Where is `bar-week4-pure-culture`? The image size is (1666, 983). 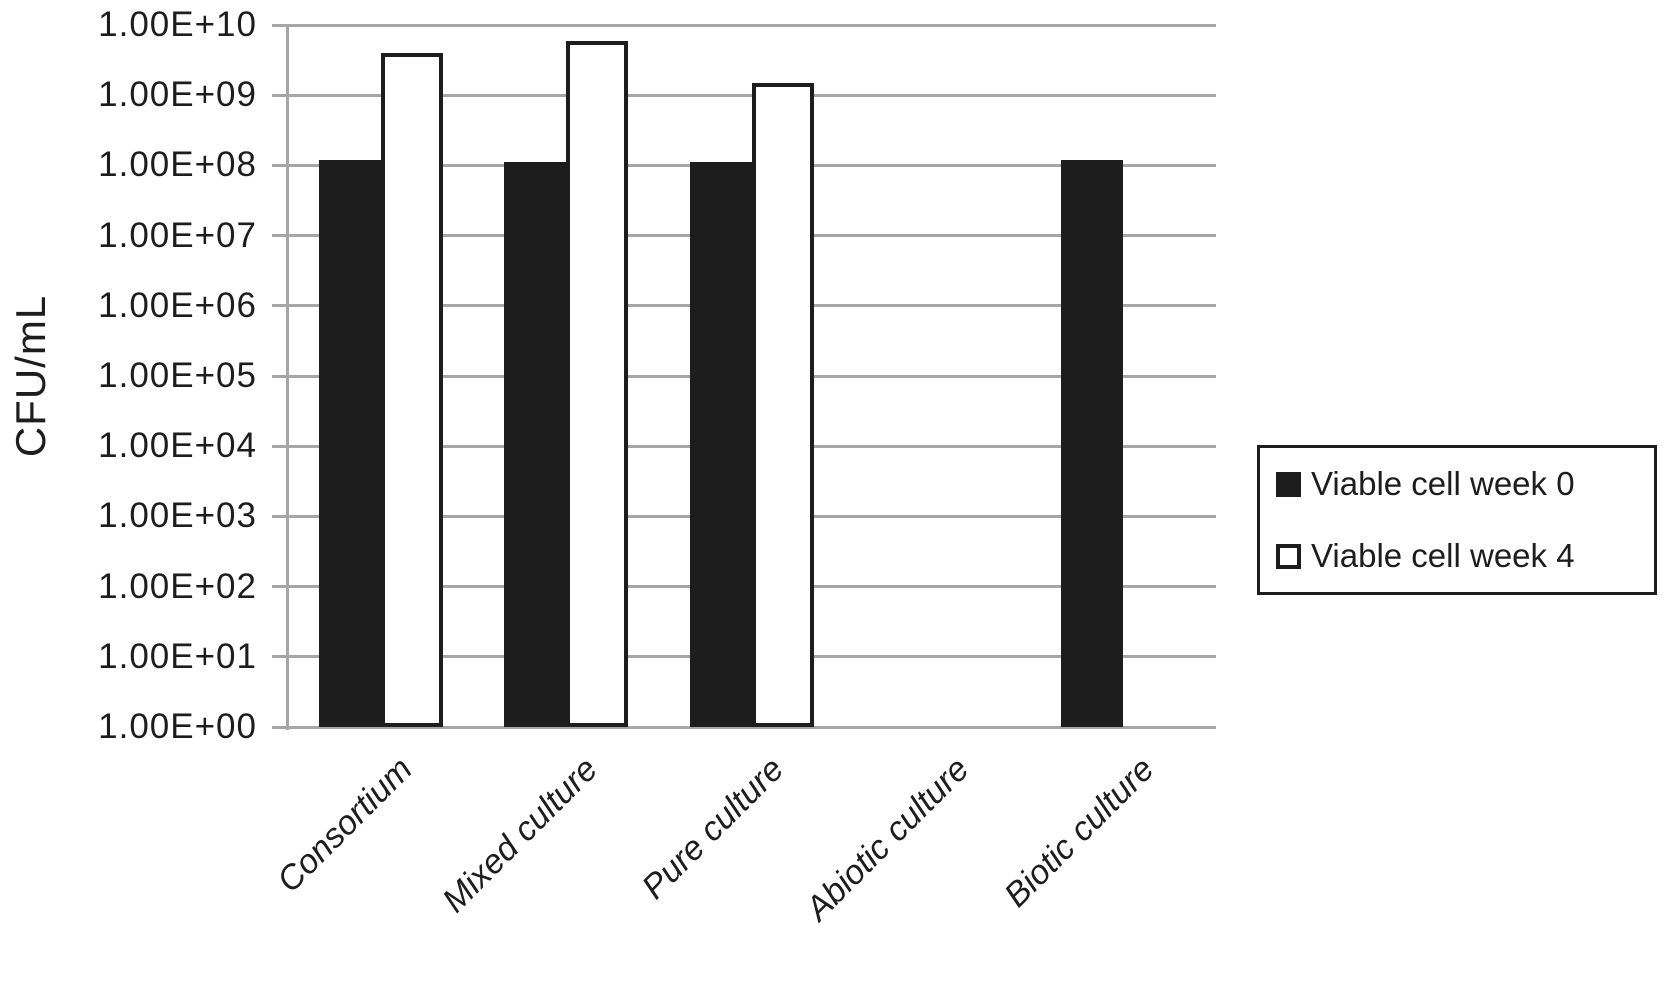
bar-week4-pure-culture is located at coordinates (783, 405).